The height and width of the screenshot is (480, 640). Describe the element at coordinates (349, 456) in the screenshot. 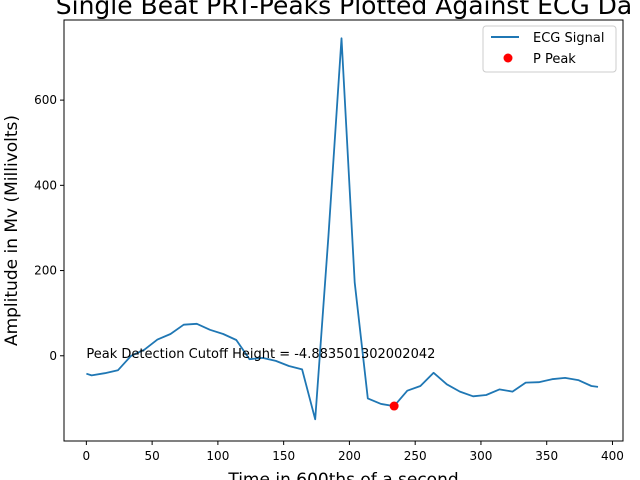

I see `x-tick-label: 200` at that location.